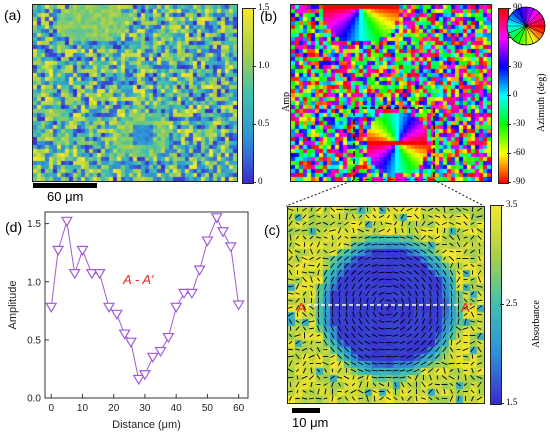 The image size is (550, 444). Describe the element at coordinates (208, 408) in the screenshot. I see `chart-x-tick-label: 50` at that location.